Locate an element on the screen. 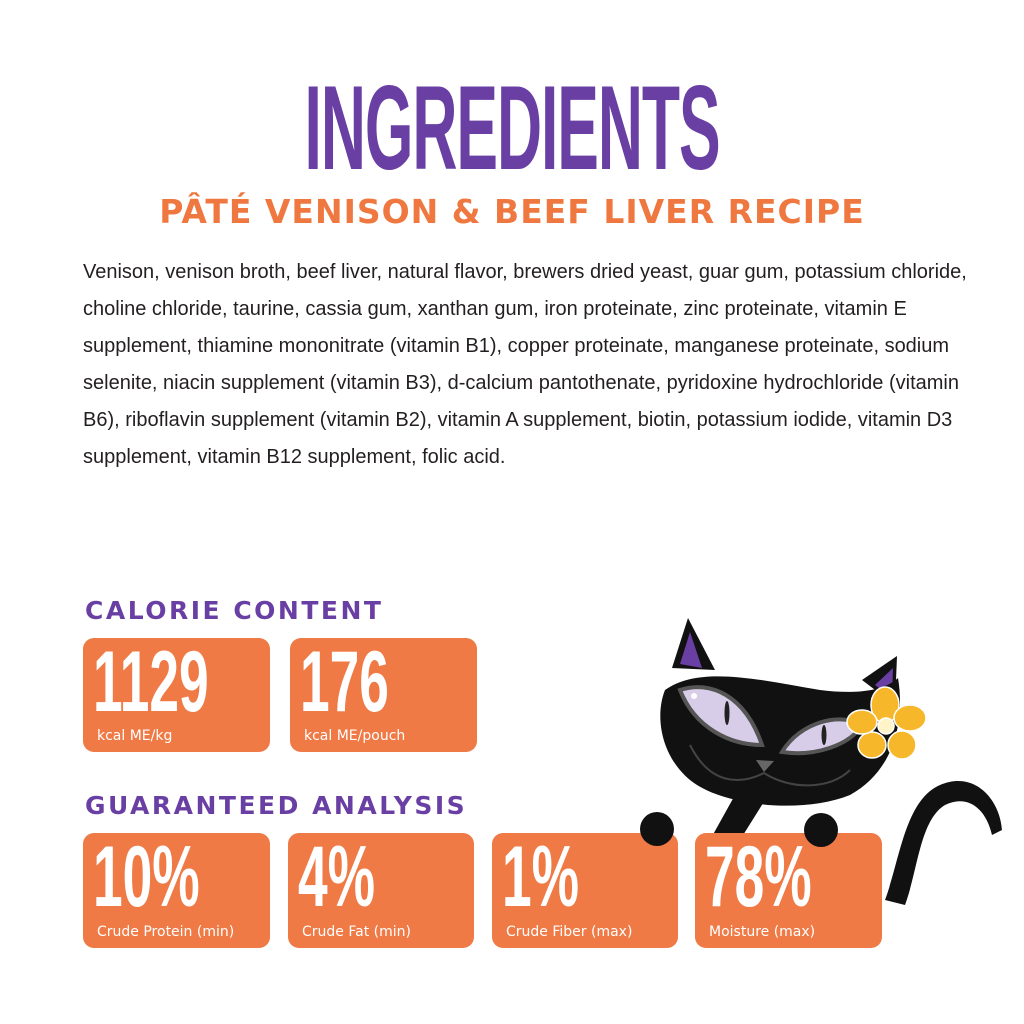  analysis-box-fat: 4% Crude Fat (min) is located at coordinates (381, 890).